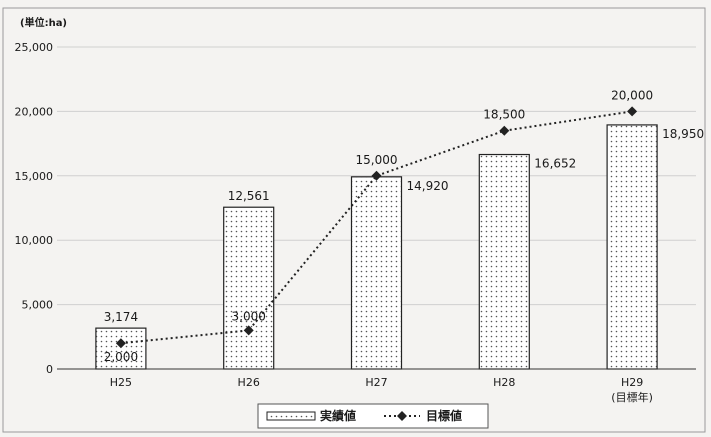 This screenshot has width=711, height=437. Describe the element at coordinates (381, 390) in the screenshot. I see `x-axis-labels: H25 H26 H27 H28 H29(目標年)` at that location.